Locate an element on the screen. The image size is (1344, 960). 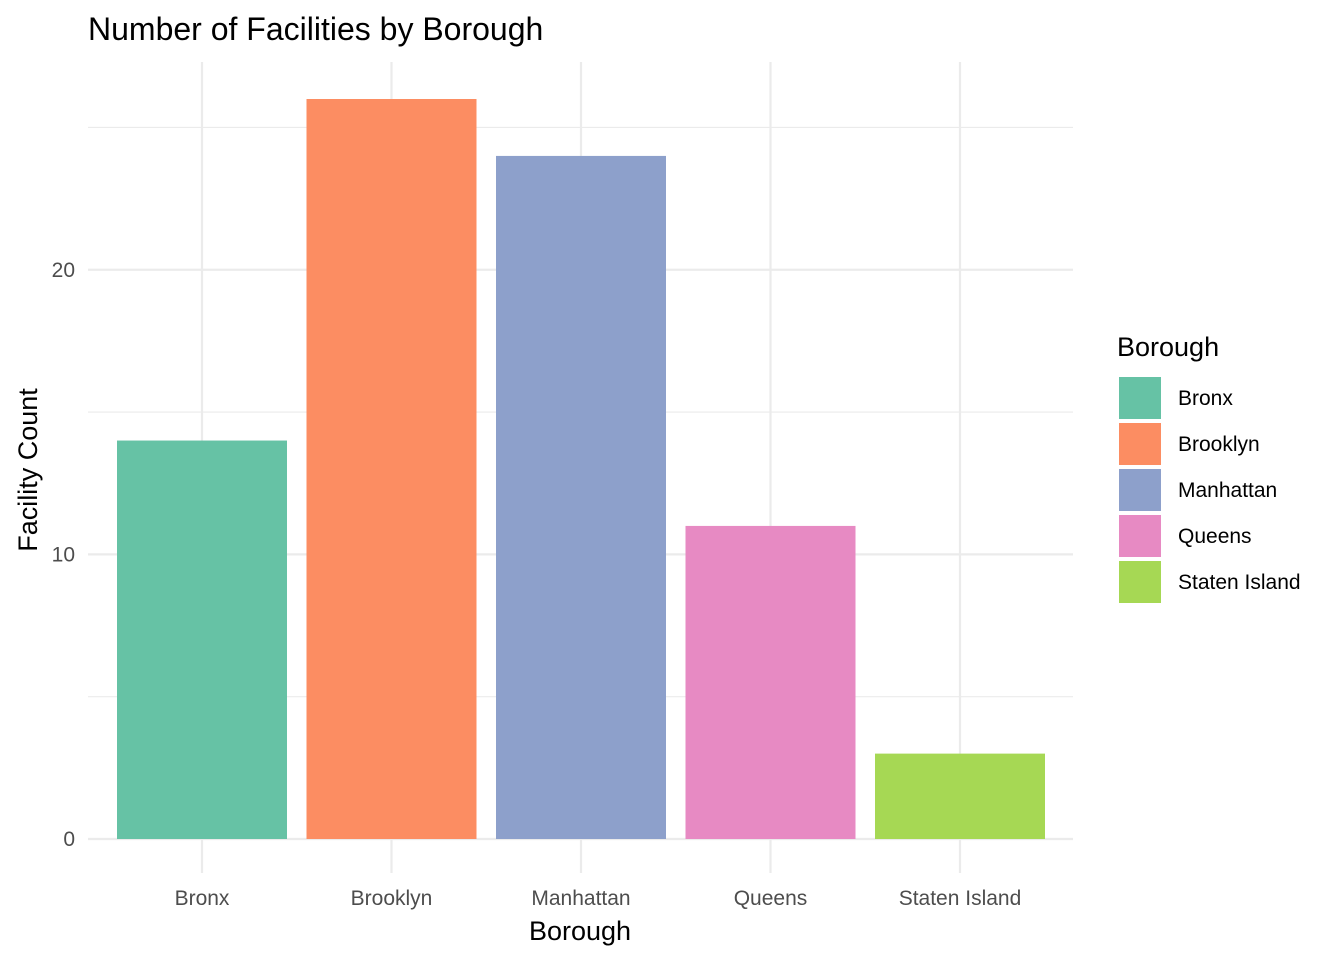
y-tick-labels: 0 10 20 is located at coordinates (63, 555).